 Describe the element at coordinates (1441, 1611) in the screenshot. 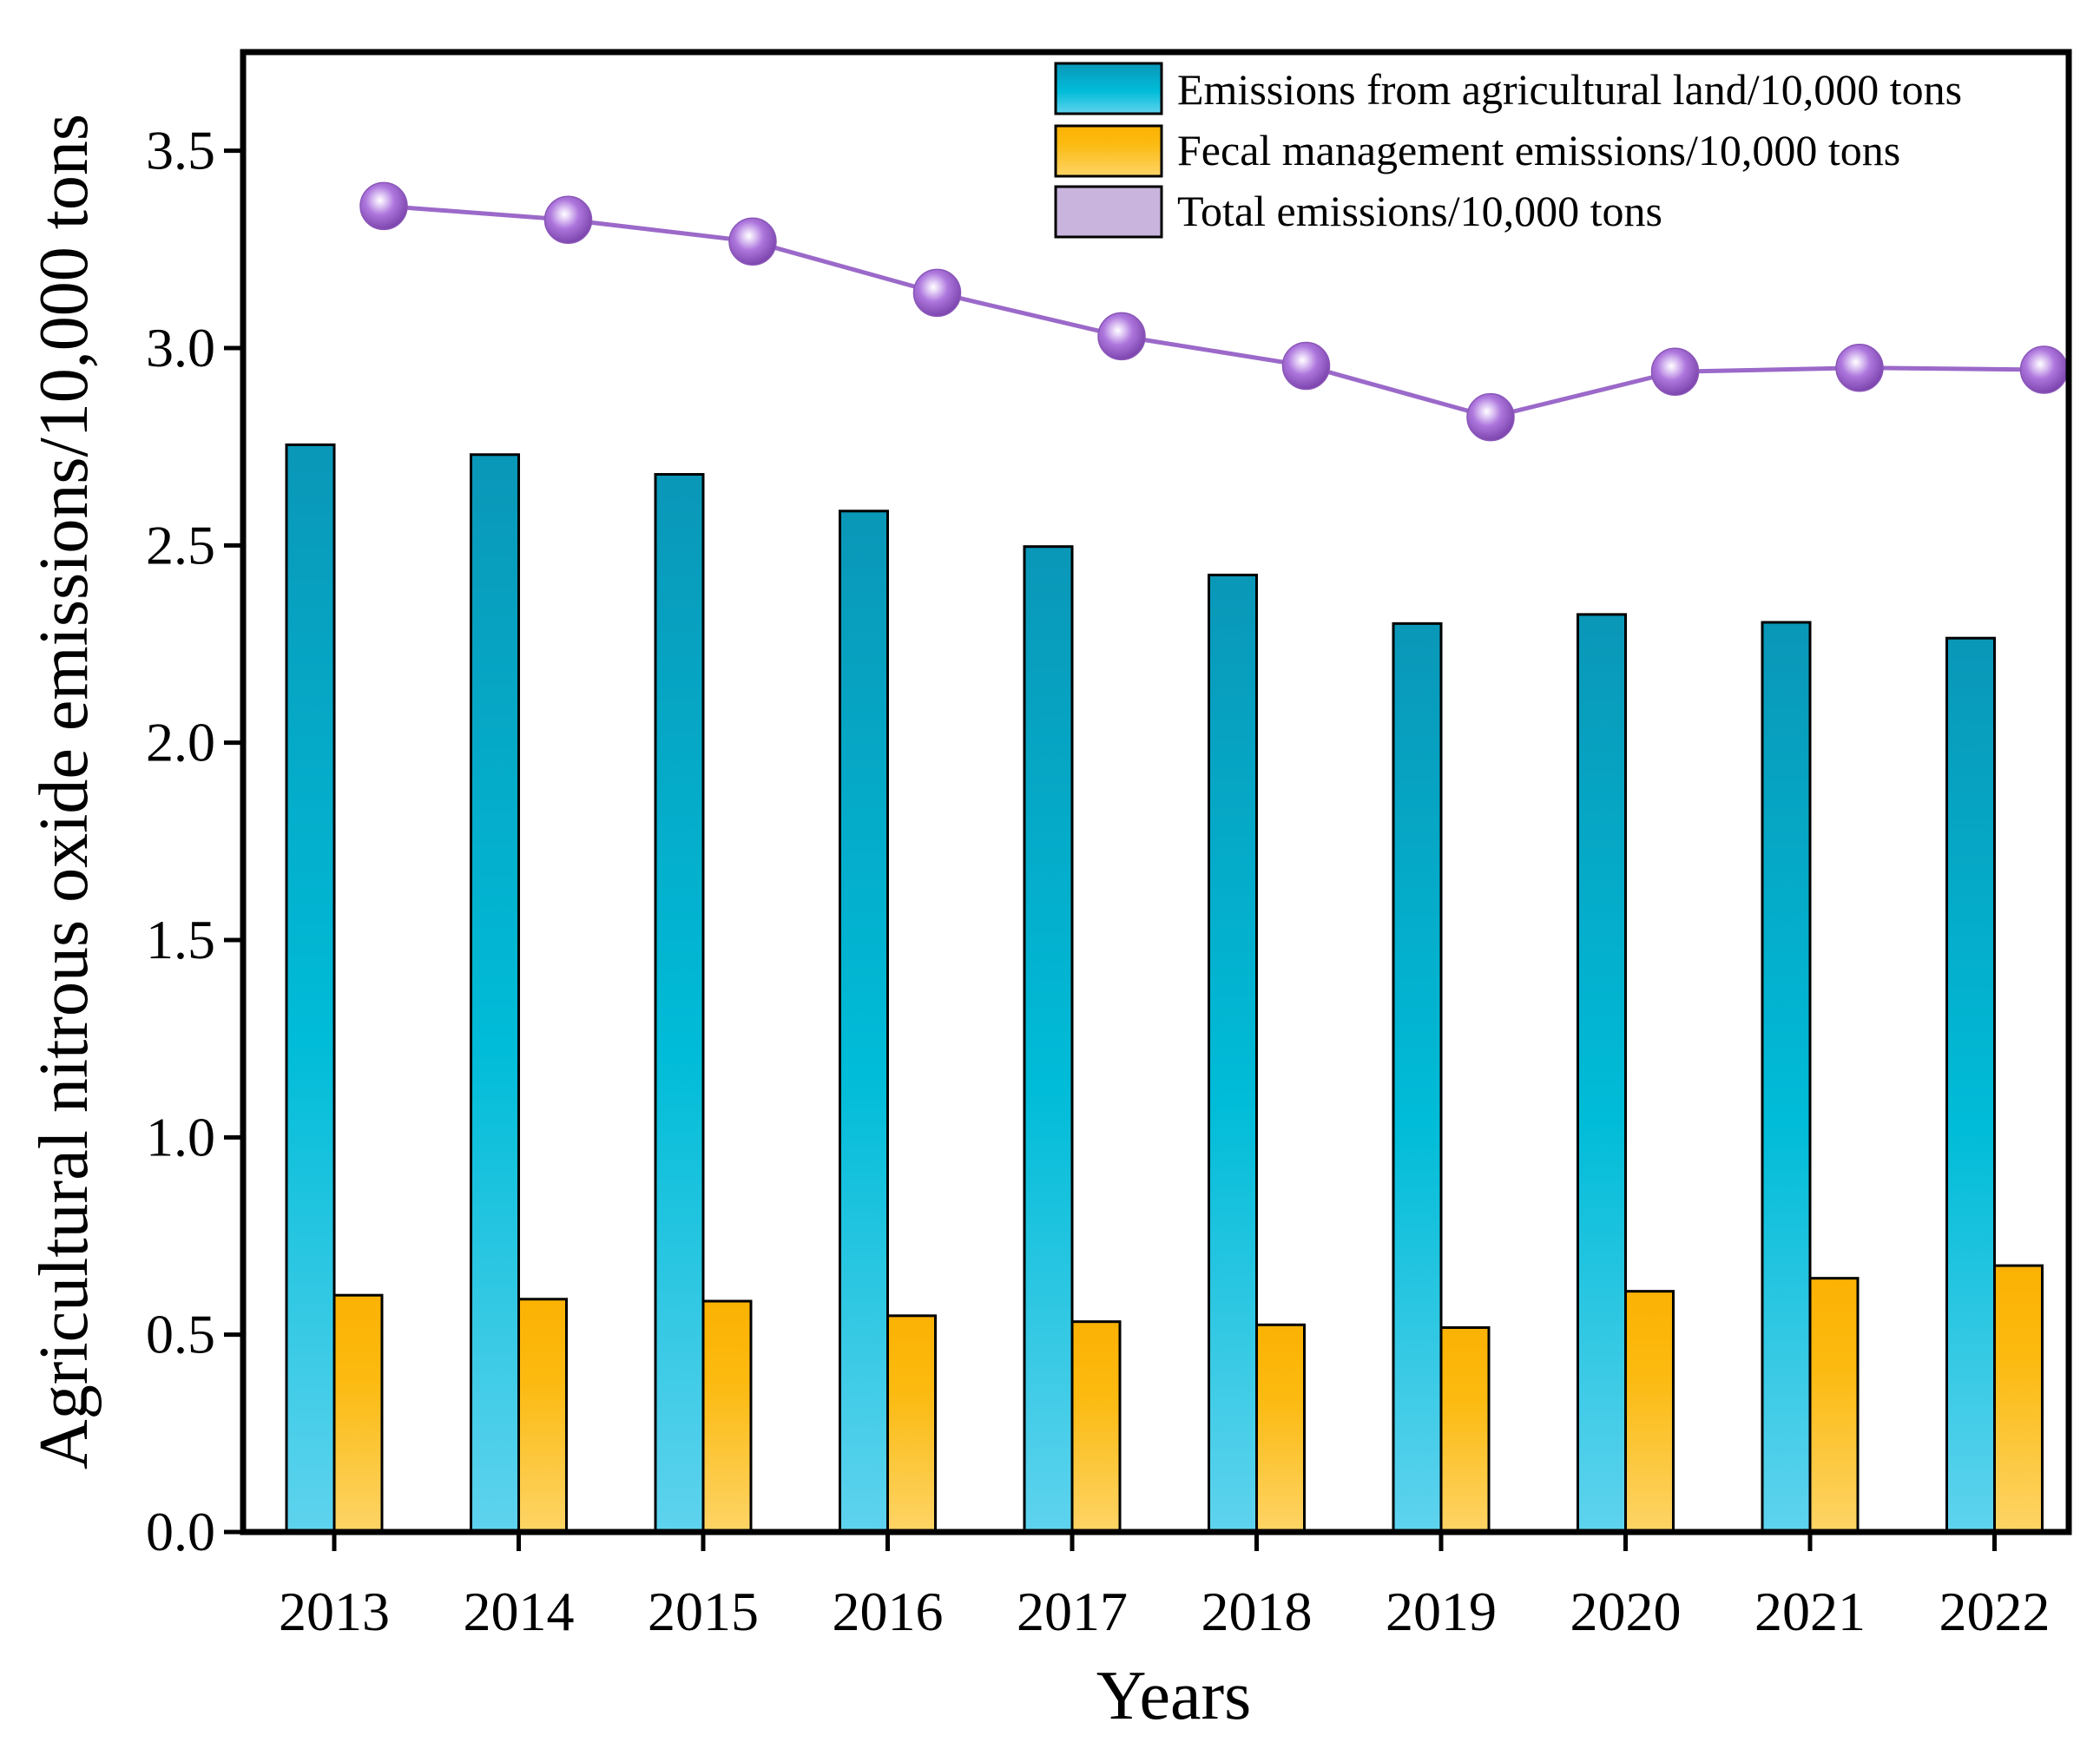

I see `x-tick-label: 2019` at that location.